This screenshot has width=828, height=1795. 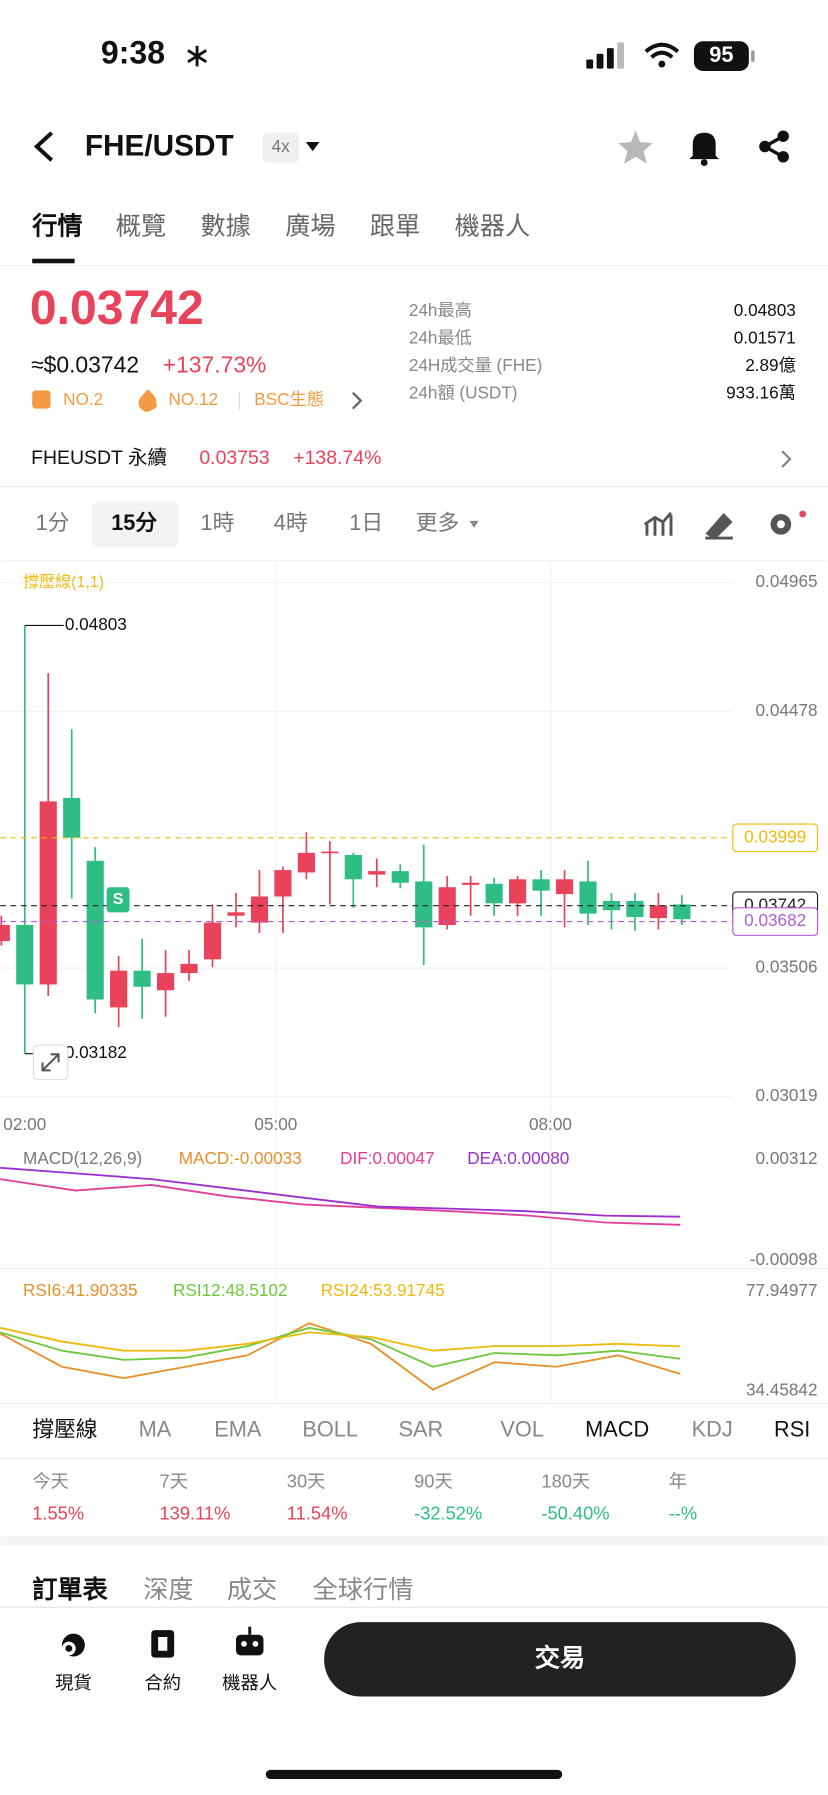 I want to click on perp-name: FHEUSDT 永續, so click(x=99, y=458).